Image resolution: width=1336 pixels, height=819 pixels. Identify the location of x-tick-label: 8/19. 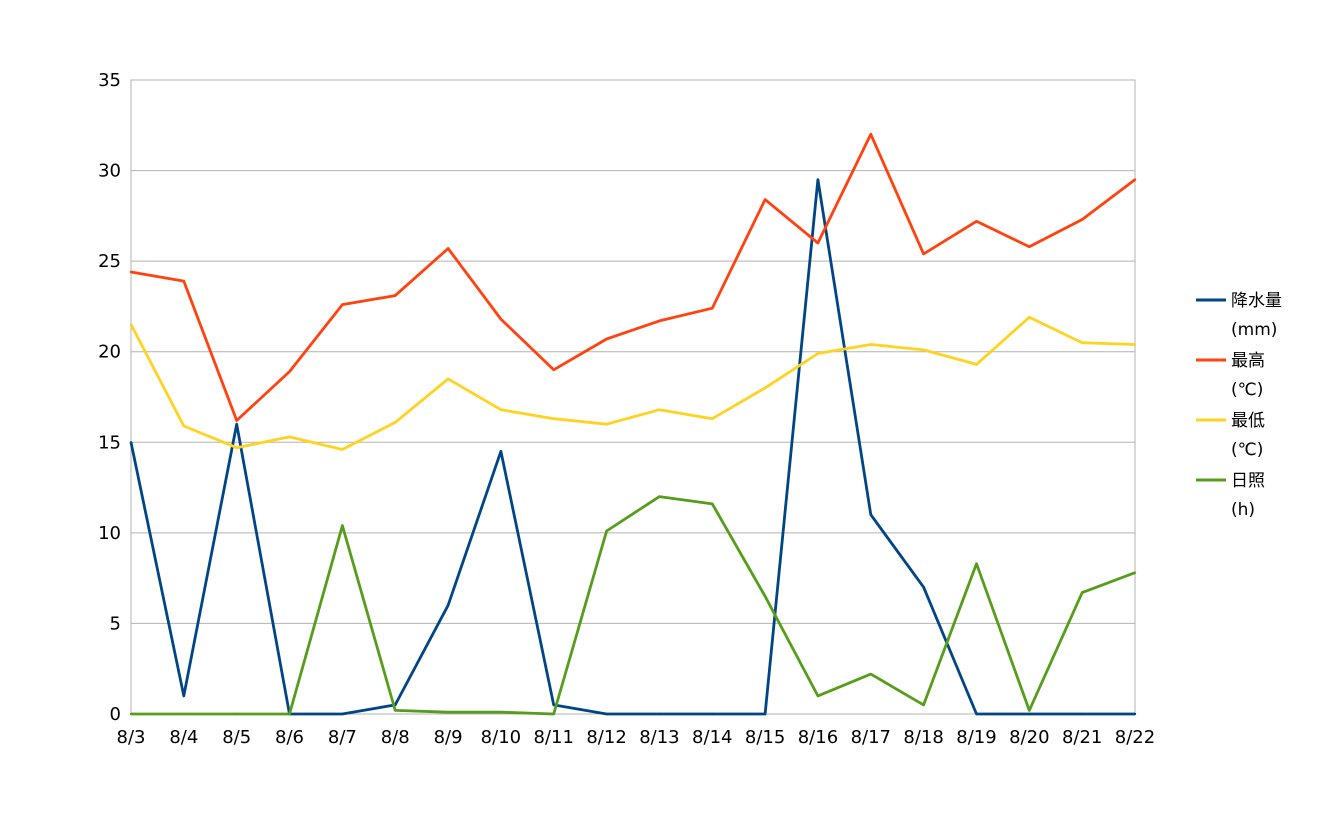
(976, 737).